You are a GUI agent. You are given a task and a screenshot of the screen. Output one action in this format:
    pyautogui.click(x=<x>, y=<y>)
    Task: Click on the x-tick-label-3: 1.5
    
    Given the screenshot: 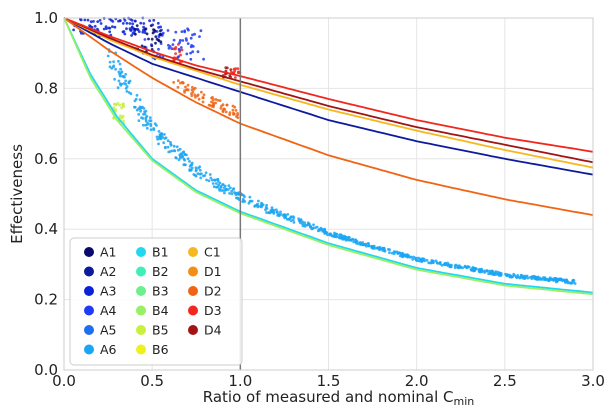 What is the action you would take?
    pyautogui.click(x=329, y=381)
    